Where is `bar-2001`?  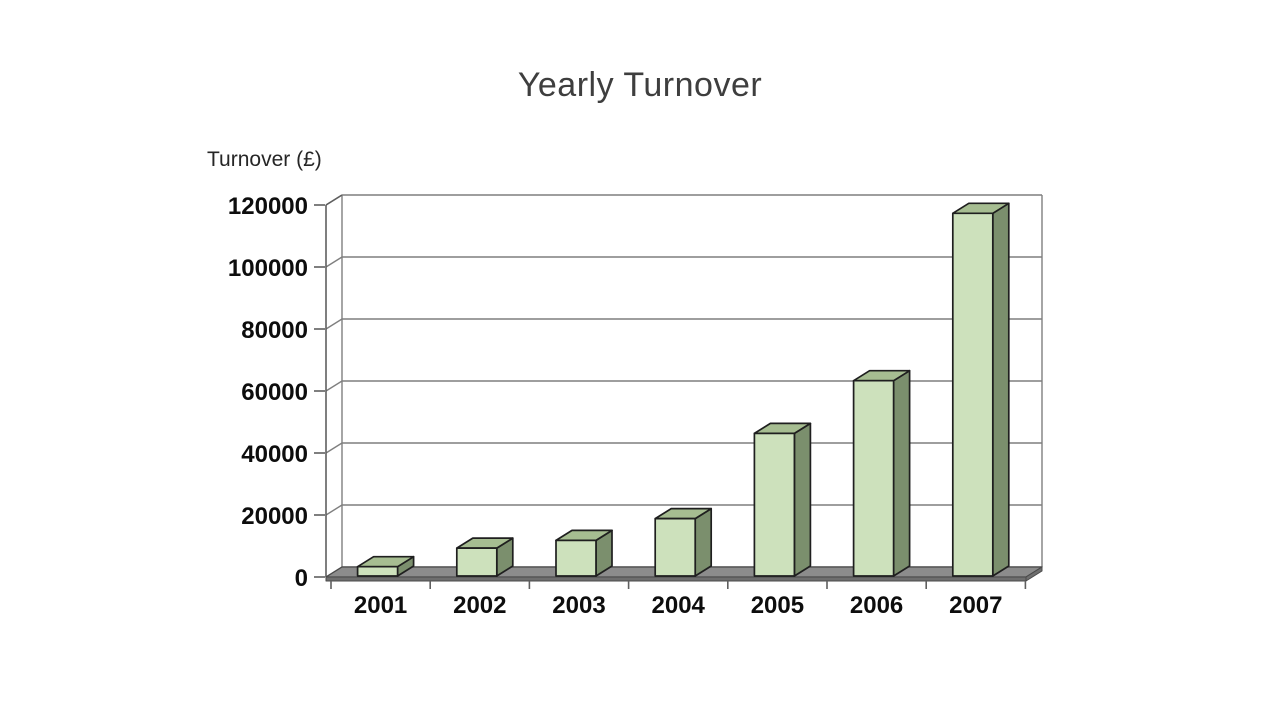
bar-2001 is located at coordinates (377, 571).